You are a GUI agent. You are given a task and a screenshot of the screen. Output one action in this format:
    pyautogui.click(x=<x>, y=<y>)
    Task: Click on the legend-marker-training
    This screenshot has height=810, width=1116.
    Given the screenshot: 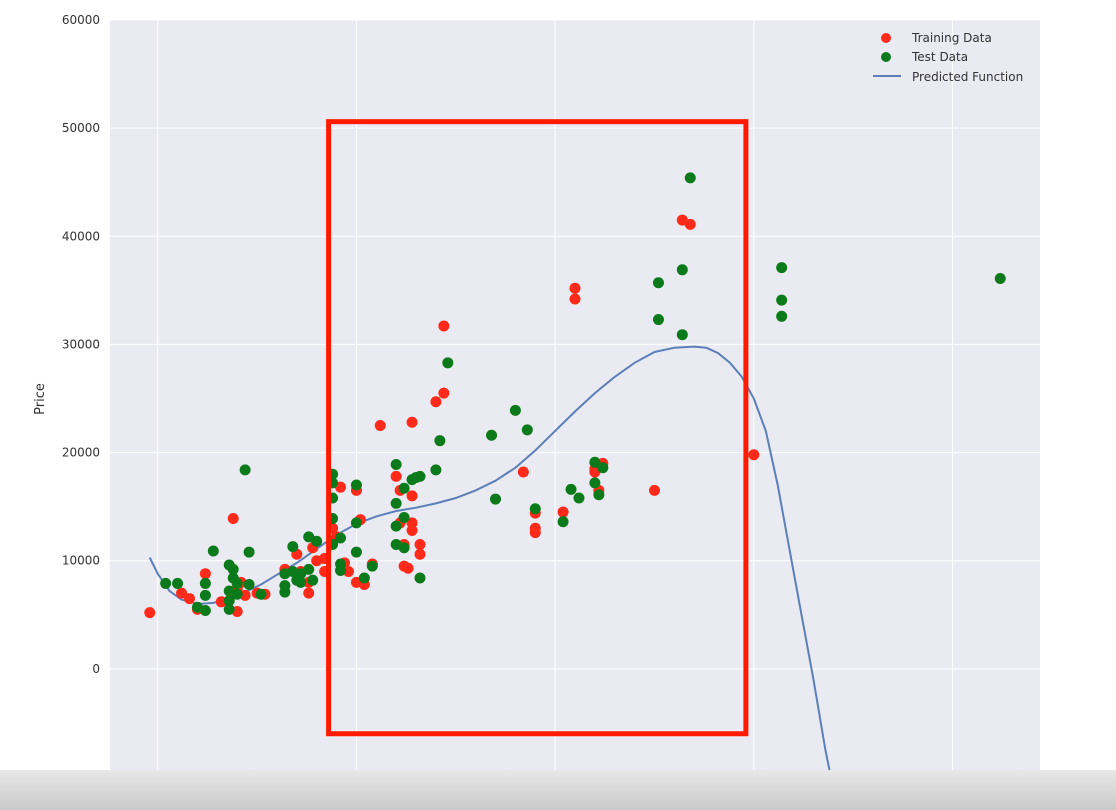 What is the action you would take?
    pyautogui.click(x=886, y=38)
    